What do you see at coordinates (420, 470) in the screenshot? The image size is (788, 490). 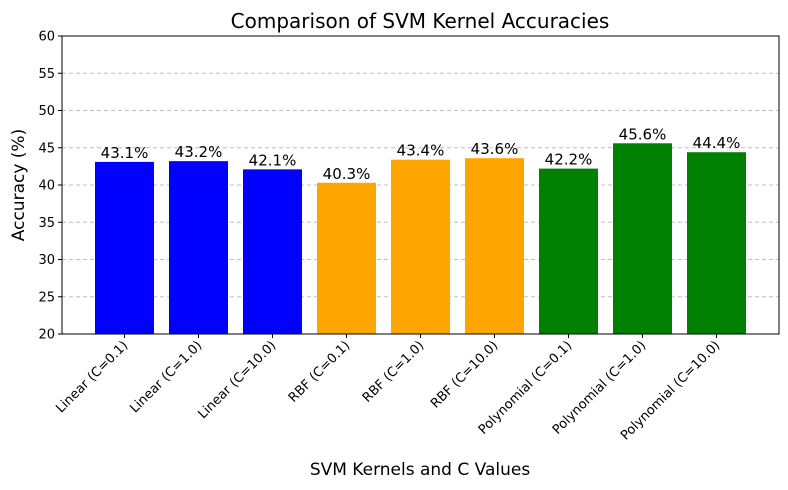 I see `x-axis-label: SVM Kernels and C Values` at bounding box center [420, 470].